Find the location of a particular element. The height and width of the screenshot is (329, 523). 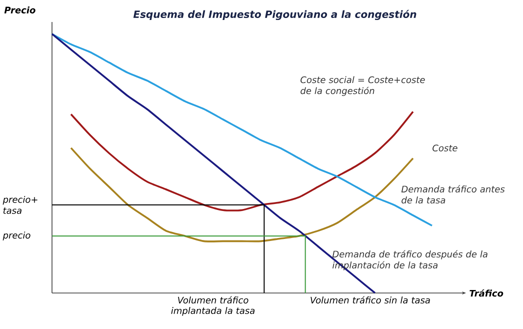

ref-line-label: precio is located at coordinates (16, 236).